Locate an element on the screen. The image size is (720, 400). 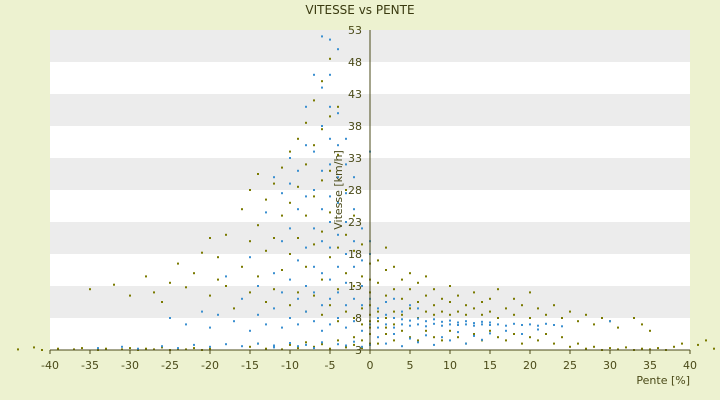
y-tick-label: 13 is located at coordinates (355, 286).